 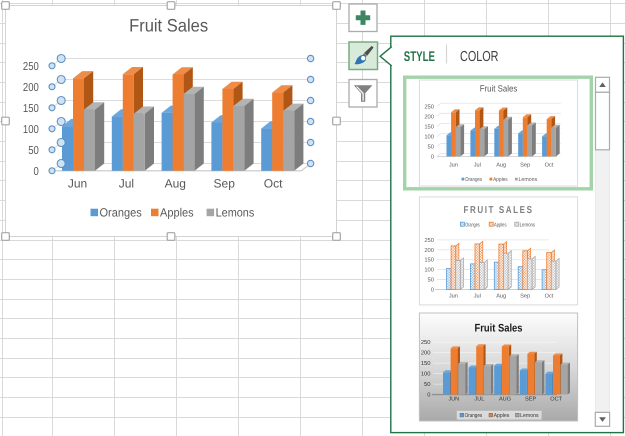 What do you see at coordinates (530, 400) in the screenshot?
I see `svg-text: SEP` at bounding box center [530, 400].